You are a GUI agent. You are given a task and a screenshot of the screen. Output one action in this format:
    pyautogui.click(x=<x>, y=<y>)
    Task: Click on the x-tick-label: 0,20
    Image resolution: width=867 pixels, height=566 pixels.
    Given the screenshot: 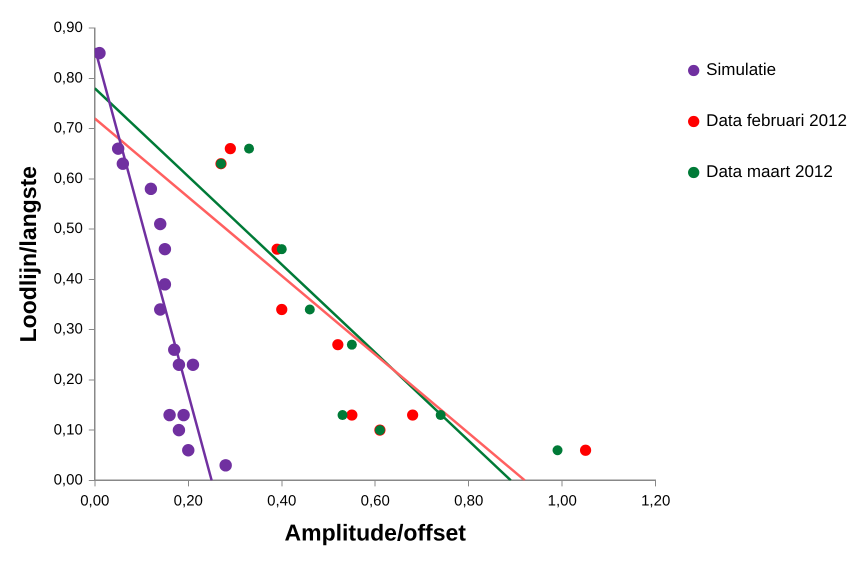 What is the action you would take?
    pyautogui.click(x=188, y=501)
    